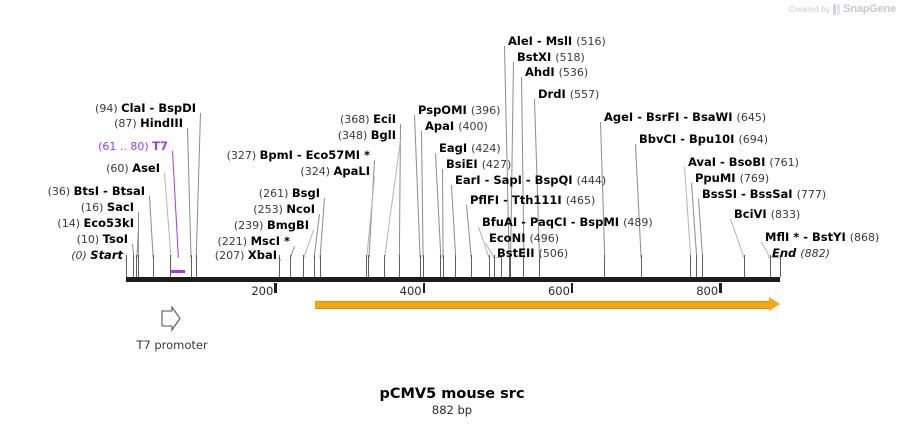 The height and width of the screenshot is (426, 904). Describe the element at coordinates (774, 304) in the screenshot. I see `cds-arrow-head` at that location.